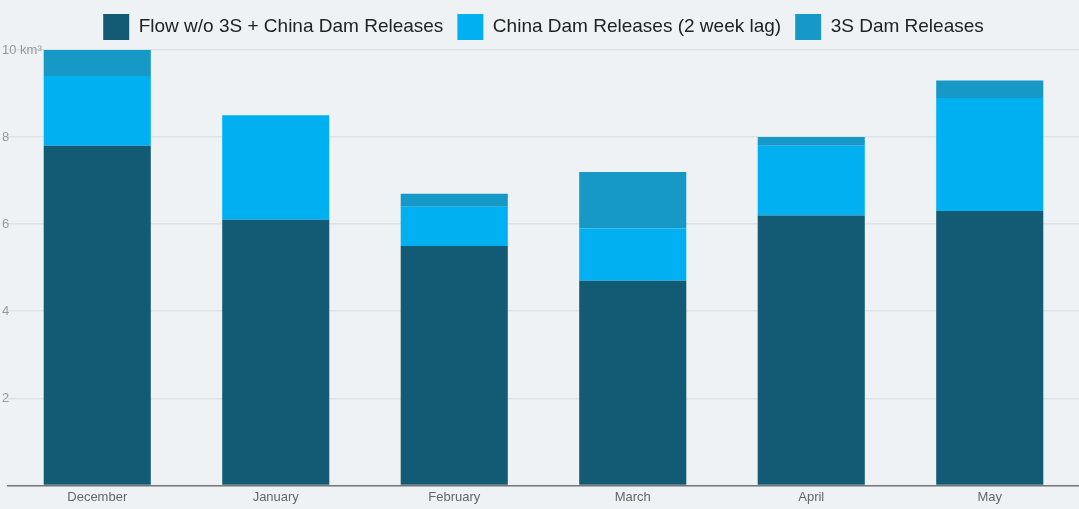 This screenshot has width=1079, height=509. Describe the element at coordinates (907, 26) in the screenshot. I see `legend-label: 3S Dam Releases` at that location.